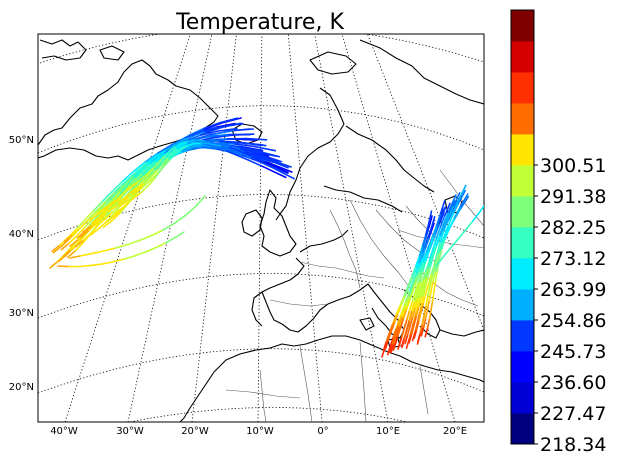  What do you see at coordinates (573, 259) in the screenshot?
I see `colorbar-tick-label: 273.12` at bounding box center [573, 259].